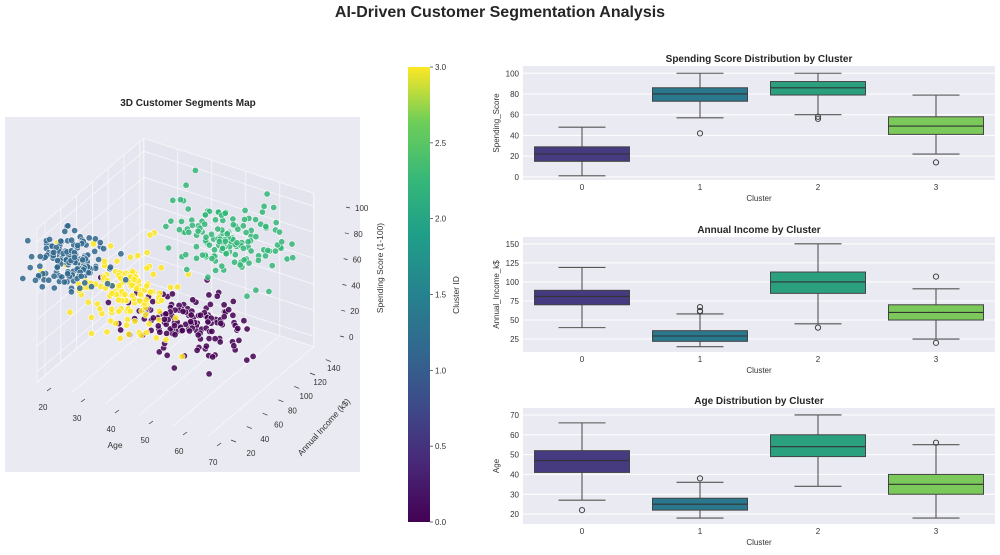  Describe the element at coordinates (334, 368) in the screenshot. I see `income-tick-label: 140` at that location.